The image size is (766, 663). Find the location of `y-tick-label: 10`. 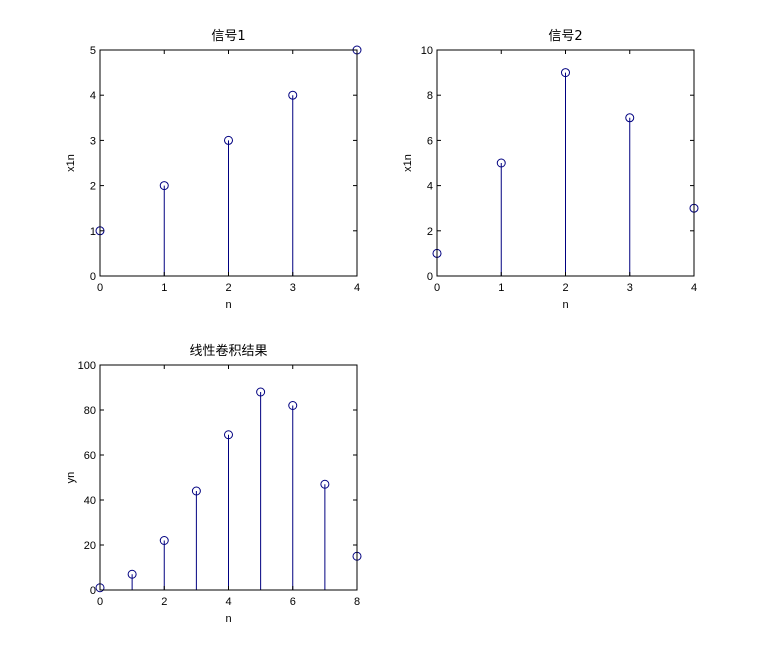

y-tick-label: 10 is located at coordinates (427, 51).